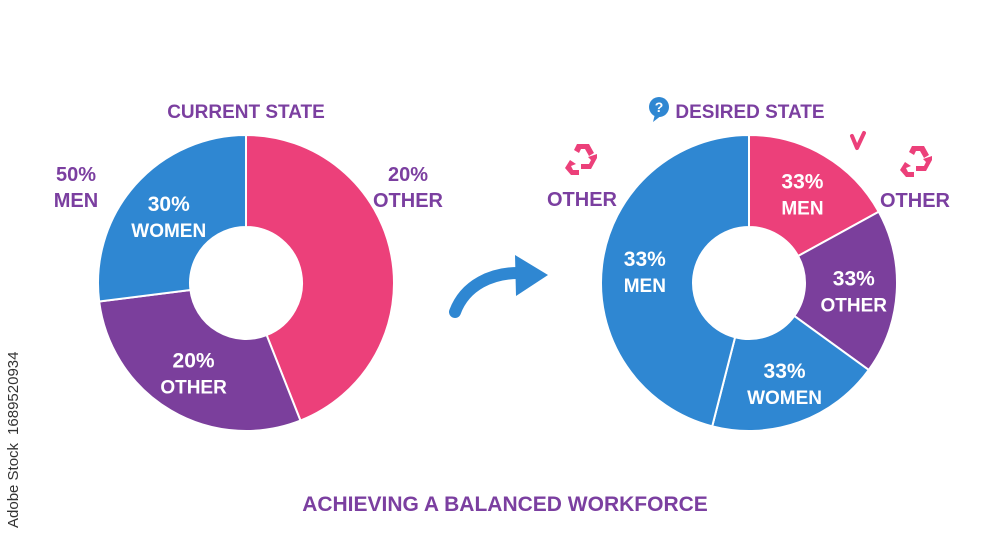 Image resolution: width=1000 pixels, height=546 pixels. I want to click on slice-value-label-1: 20%, so click(194, 361).